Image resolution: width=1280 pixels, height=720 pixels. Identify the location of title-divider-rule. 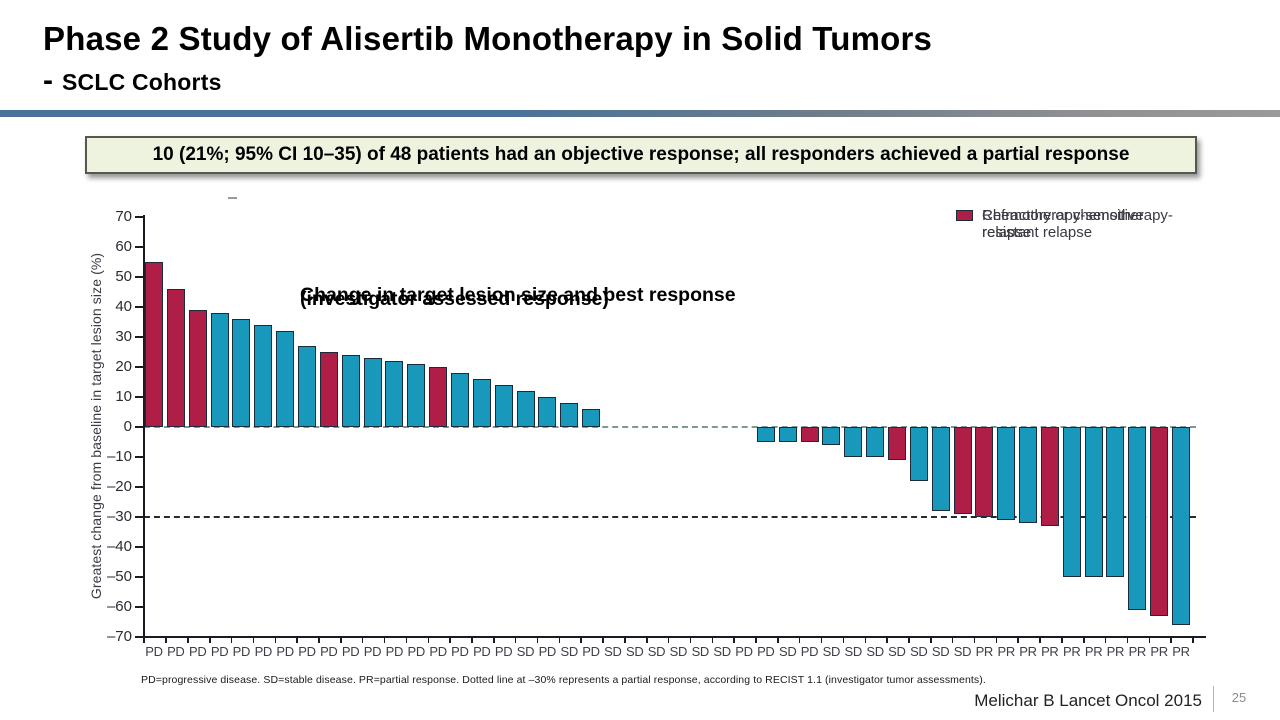
(640, 113).